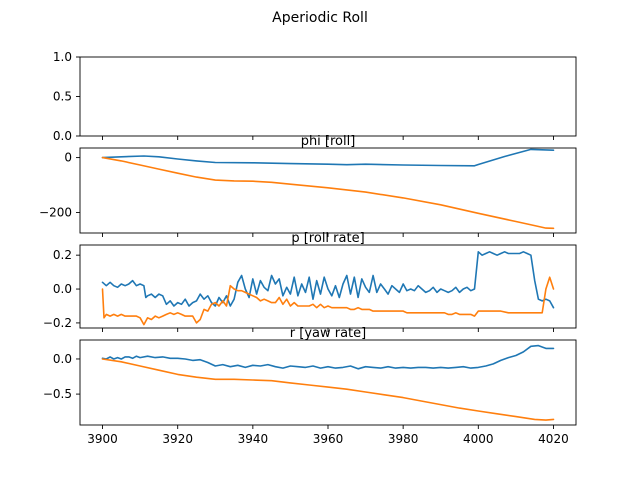 This screenshot has height=478, width=640. I want to click on x-tick-label: 3920, so click(177, 439).